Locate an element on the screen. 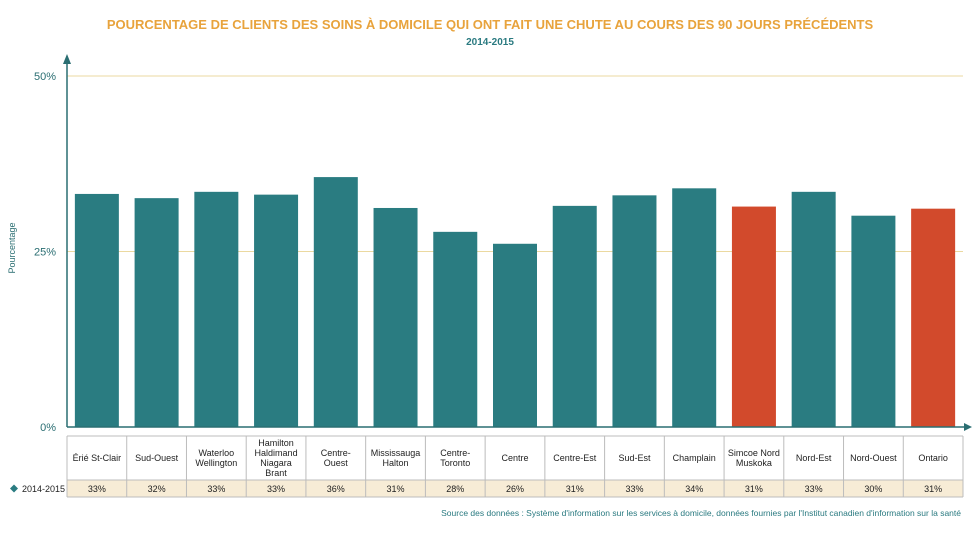  x-tick-label: Sud-Est is located at coordinates (634, 458).